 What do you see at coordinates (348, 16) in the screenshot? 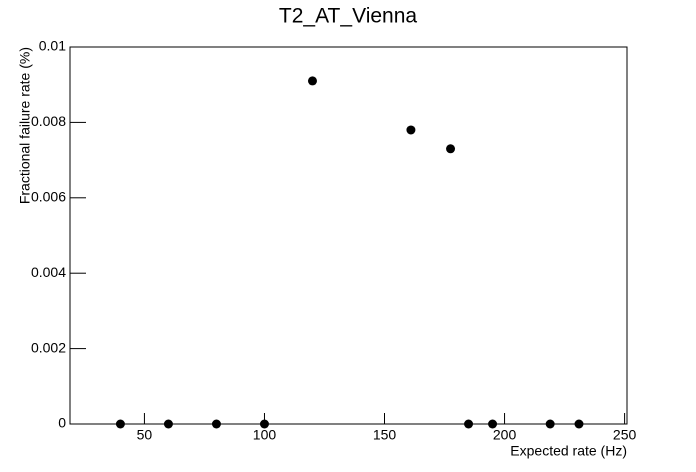
I see `chart-title: T2_AT_Vienna` at bounding box center [348, 16].